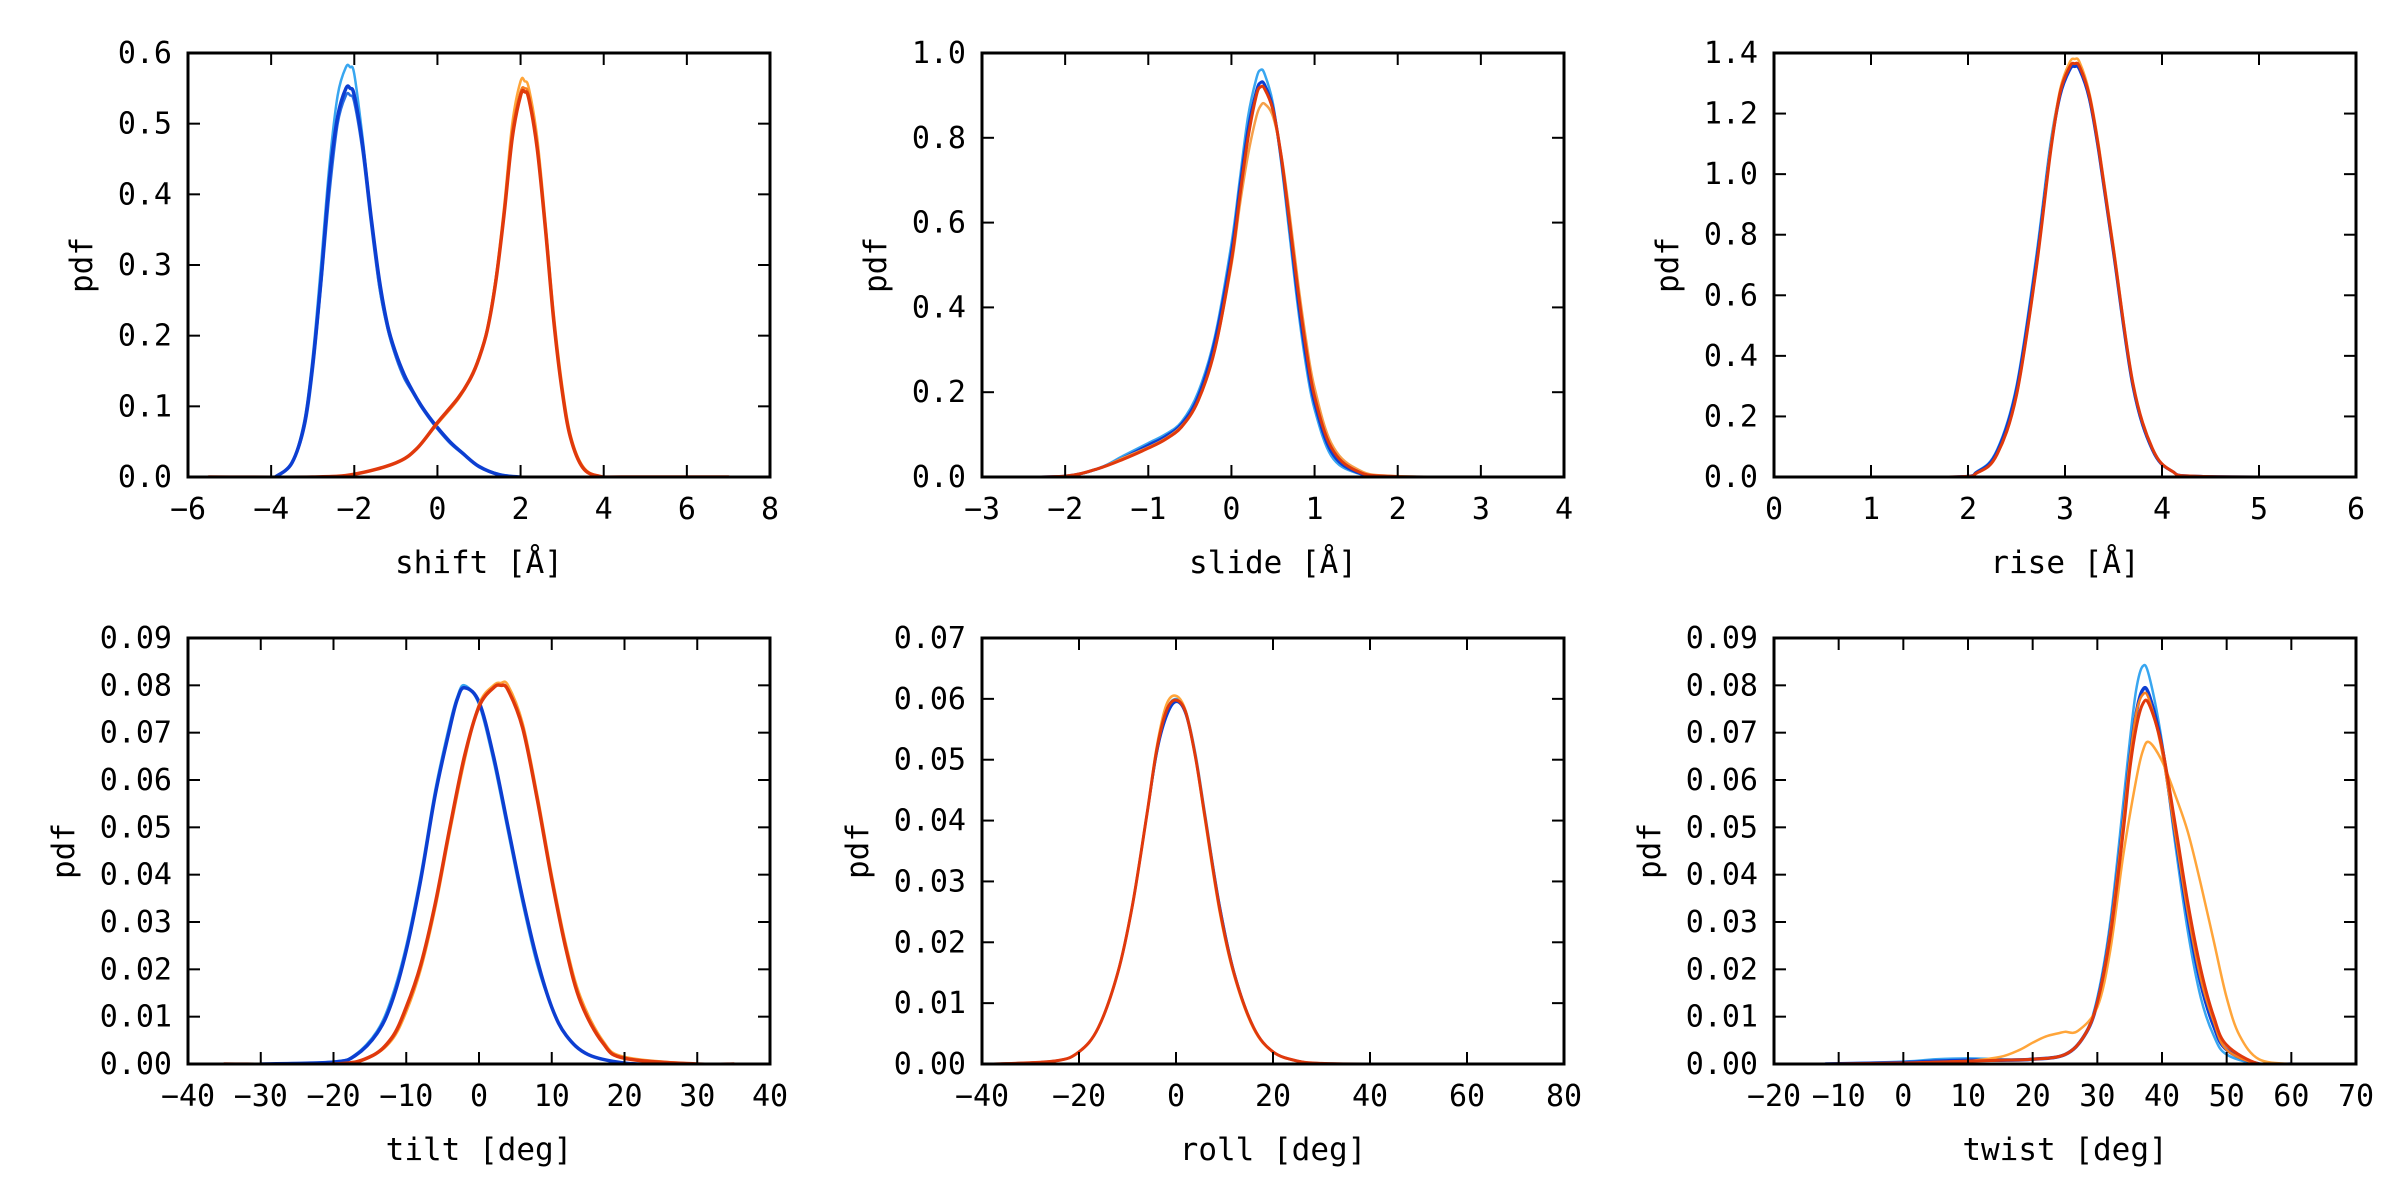 The height and width of the screenshot is (1200, 2400). I want to click on y-tick-label: 1.4, so click(1731, 53).